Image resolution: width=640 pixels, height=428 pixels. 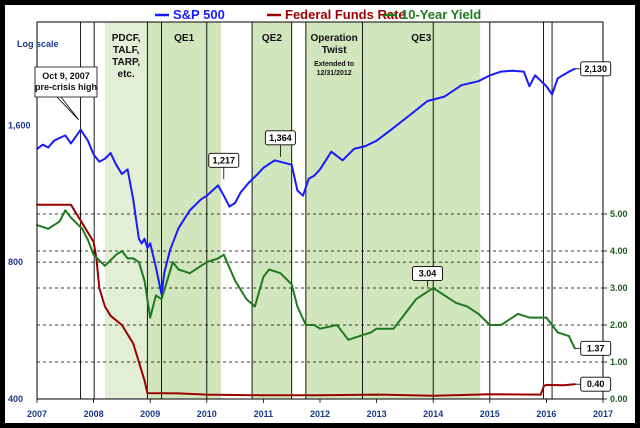 What do you see at coordinates (619, 362) in the screenshot?
I see `right-tick-label-1: 1.00` at bounding box center [619, 362].